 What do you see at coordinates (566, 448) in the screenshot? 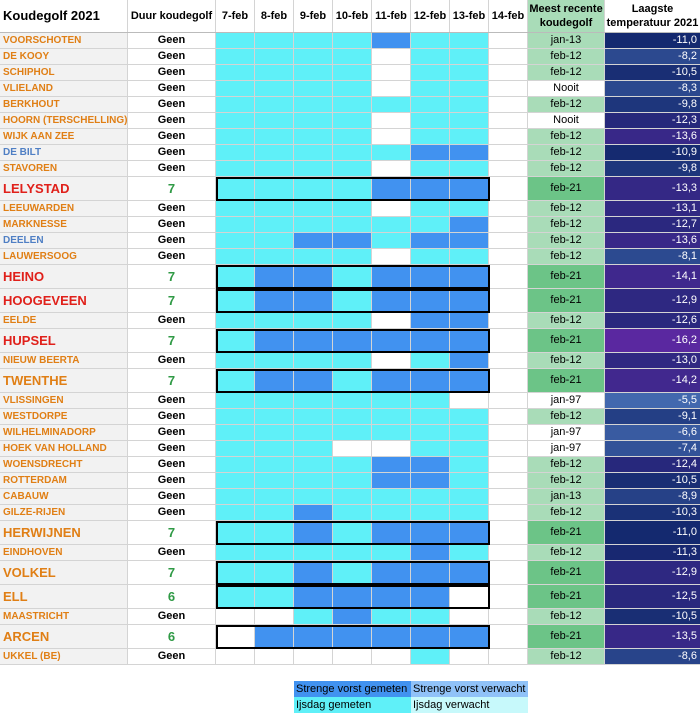
I see `recent-cell: jan-97` at bounding box center [566, 448].